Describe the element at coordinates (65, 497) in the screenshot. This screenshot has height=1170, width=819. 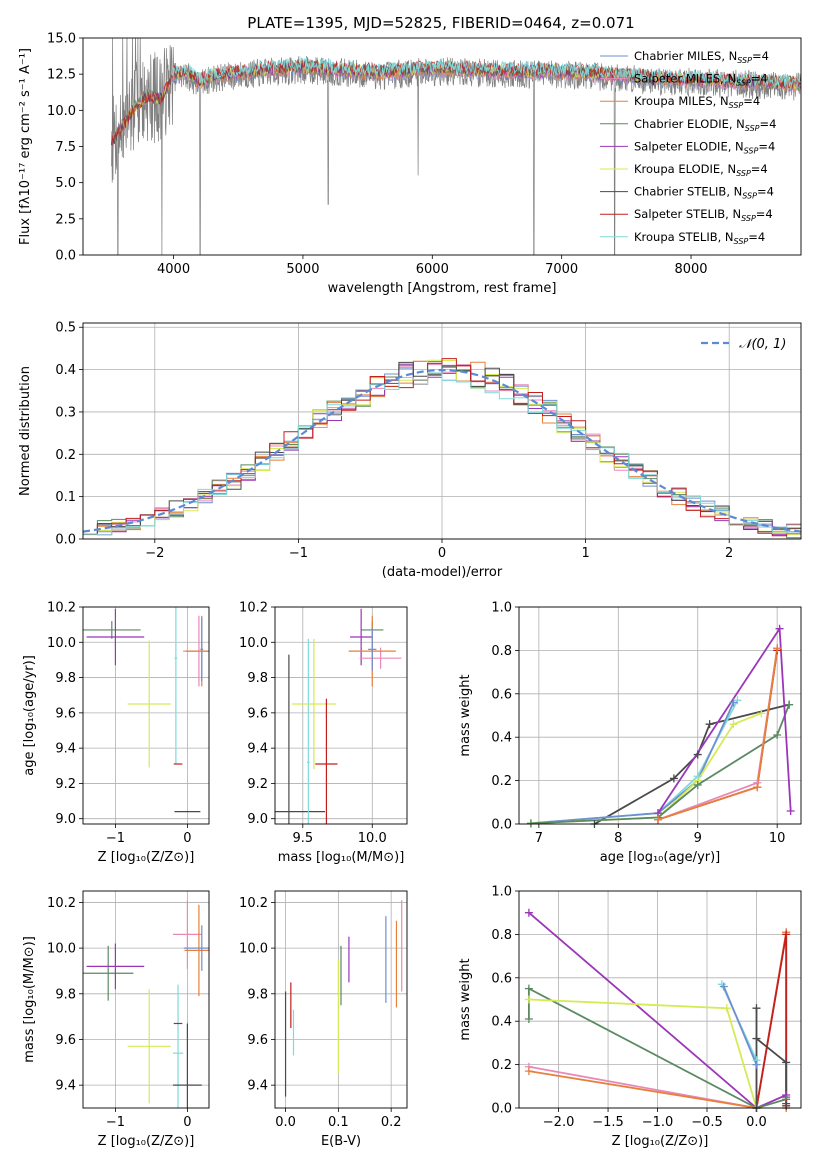
I see `y-tick-label: 0.1` at that location.